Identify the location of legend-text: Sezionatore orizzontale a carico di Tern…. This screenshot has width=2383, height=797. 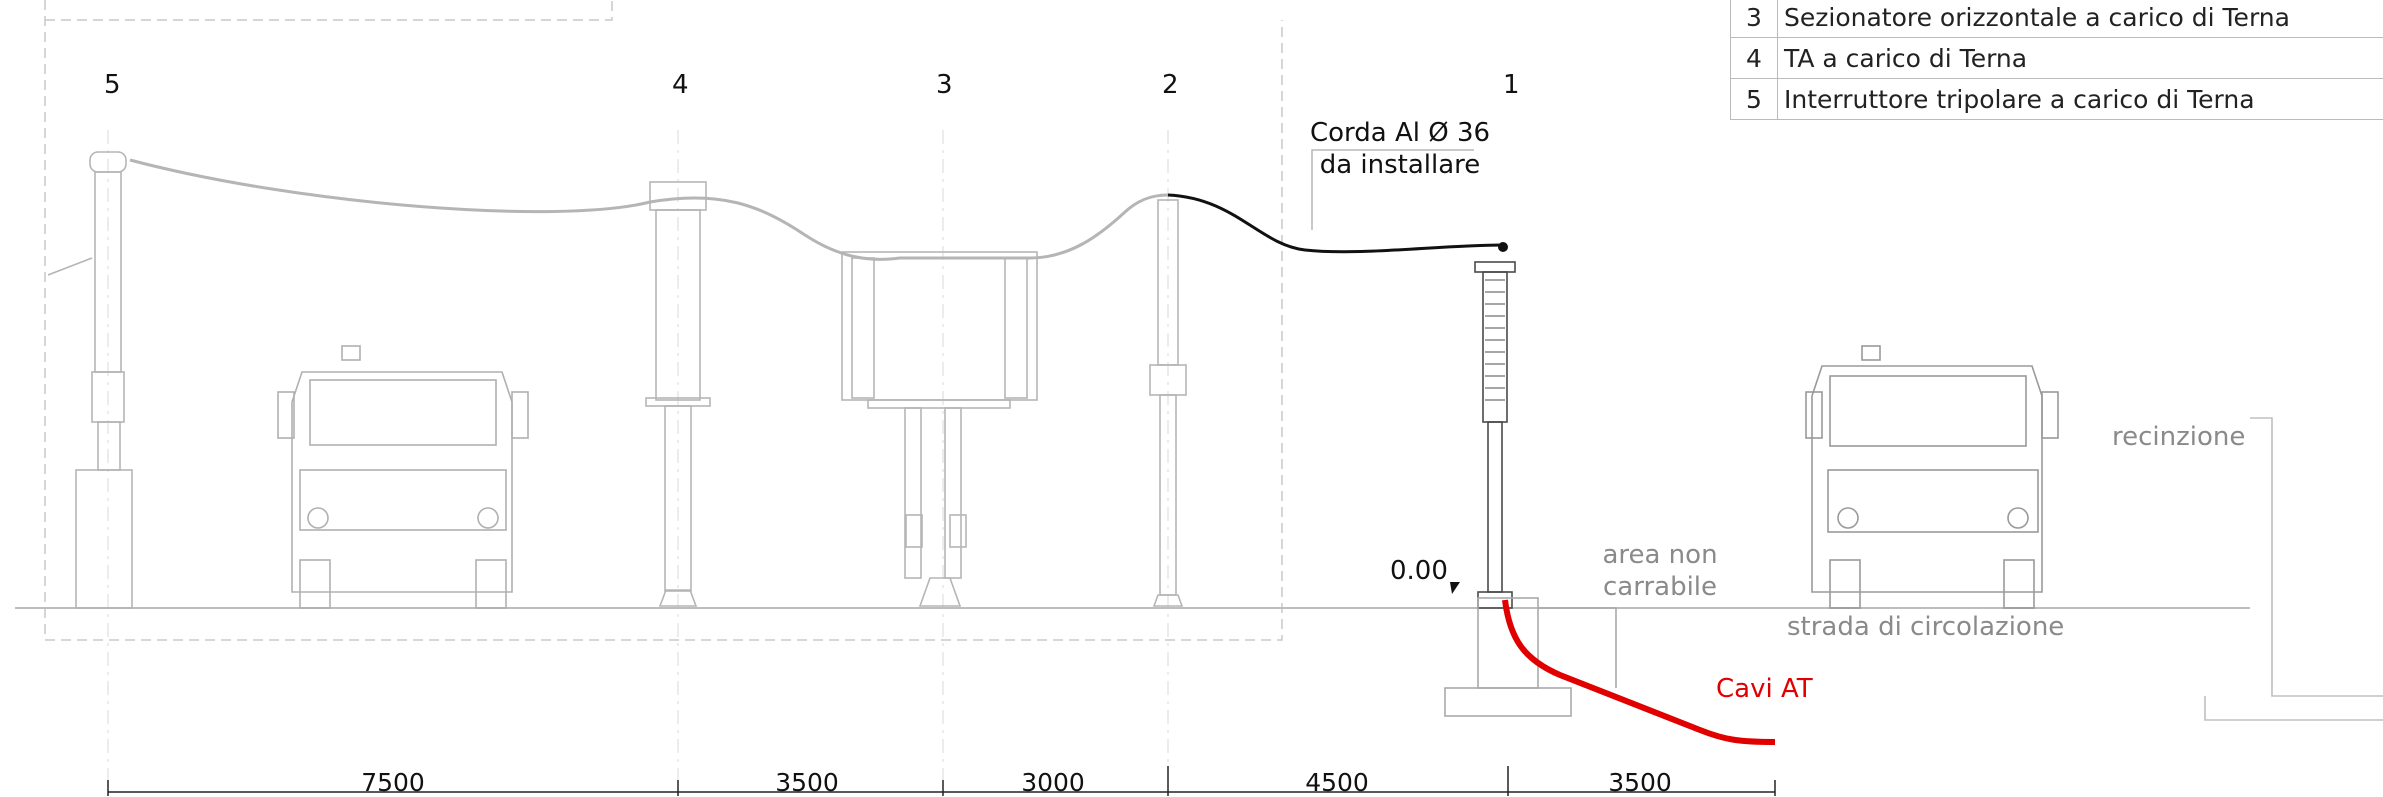
(2080, 19).